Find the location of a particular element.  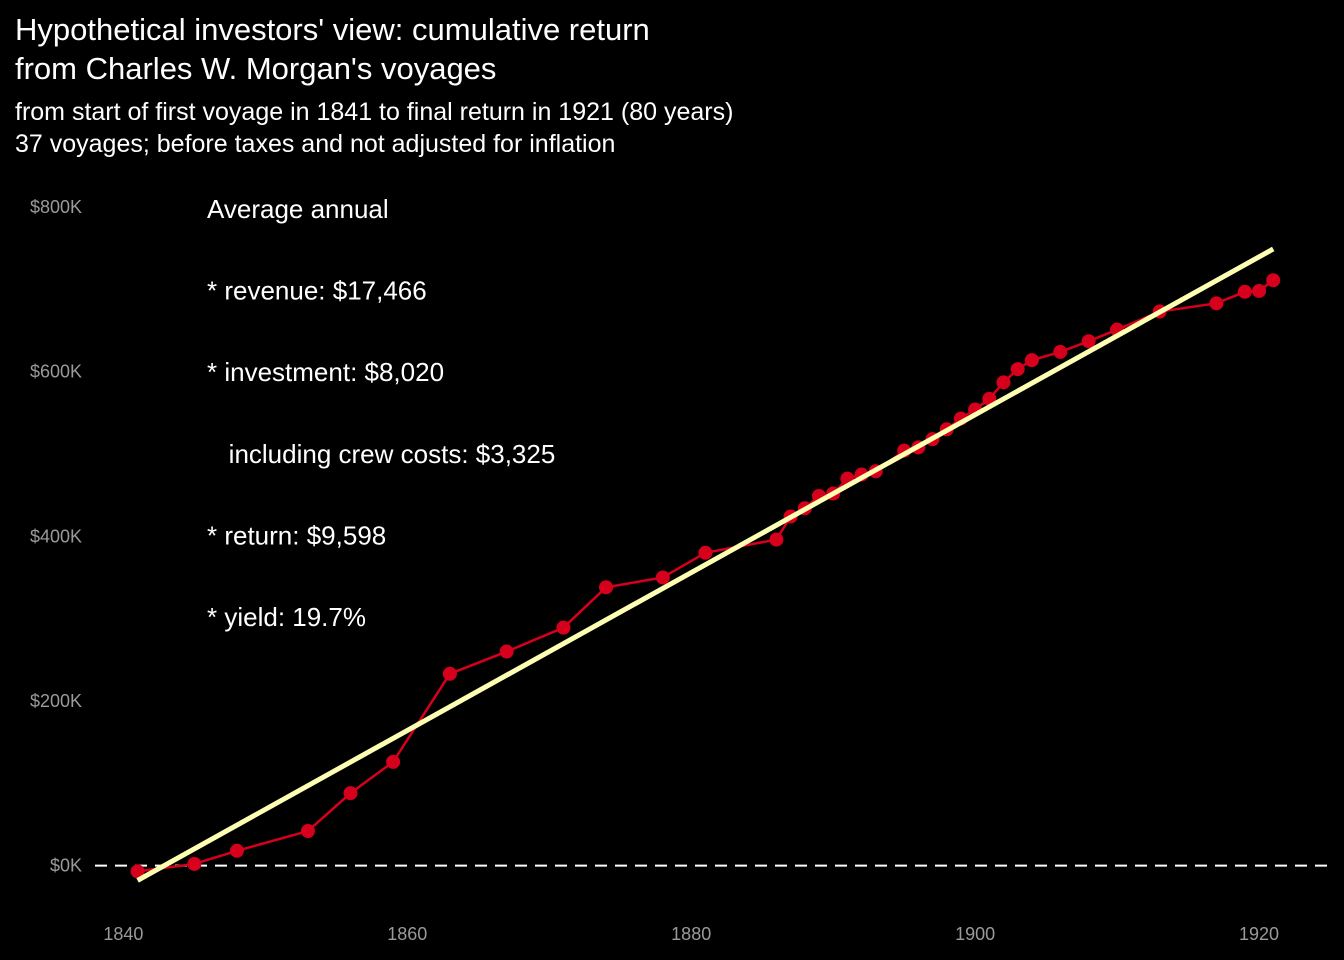

y-tick-label: $800K is located at coordinates (56, 207).